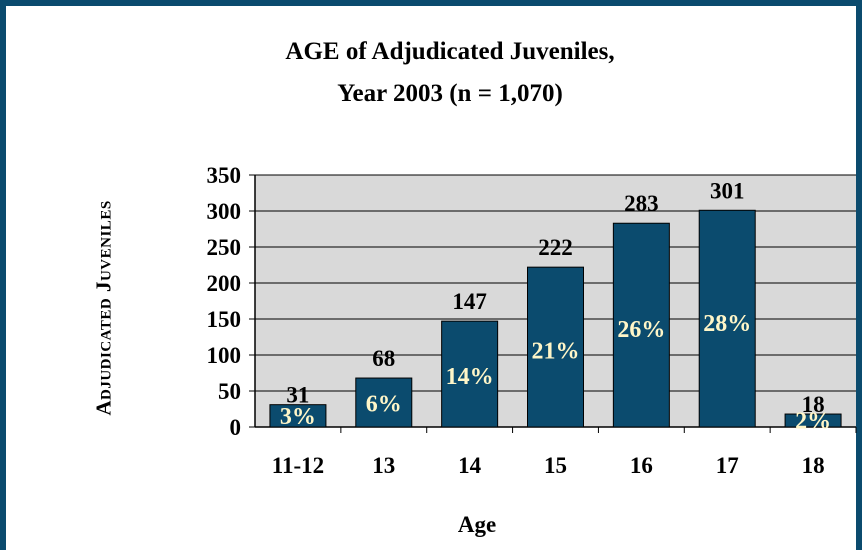  What do you see at coordinates (555, 247) in the screenshot?
I see `data-label: 222` at bounding box center [555, 247].